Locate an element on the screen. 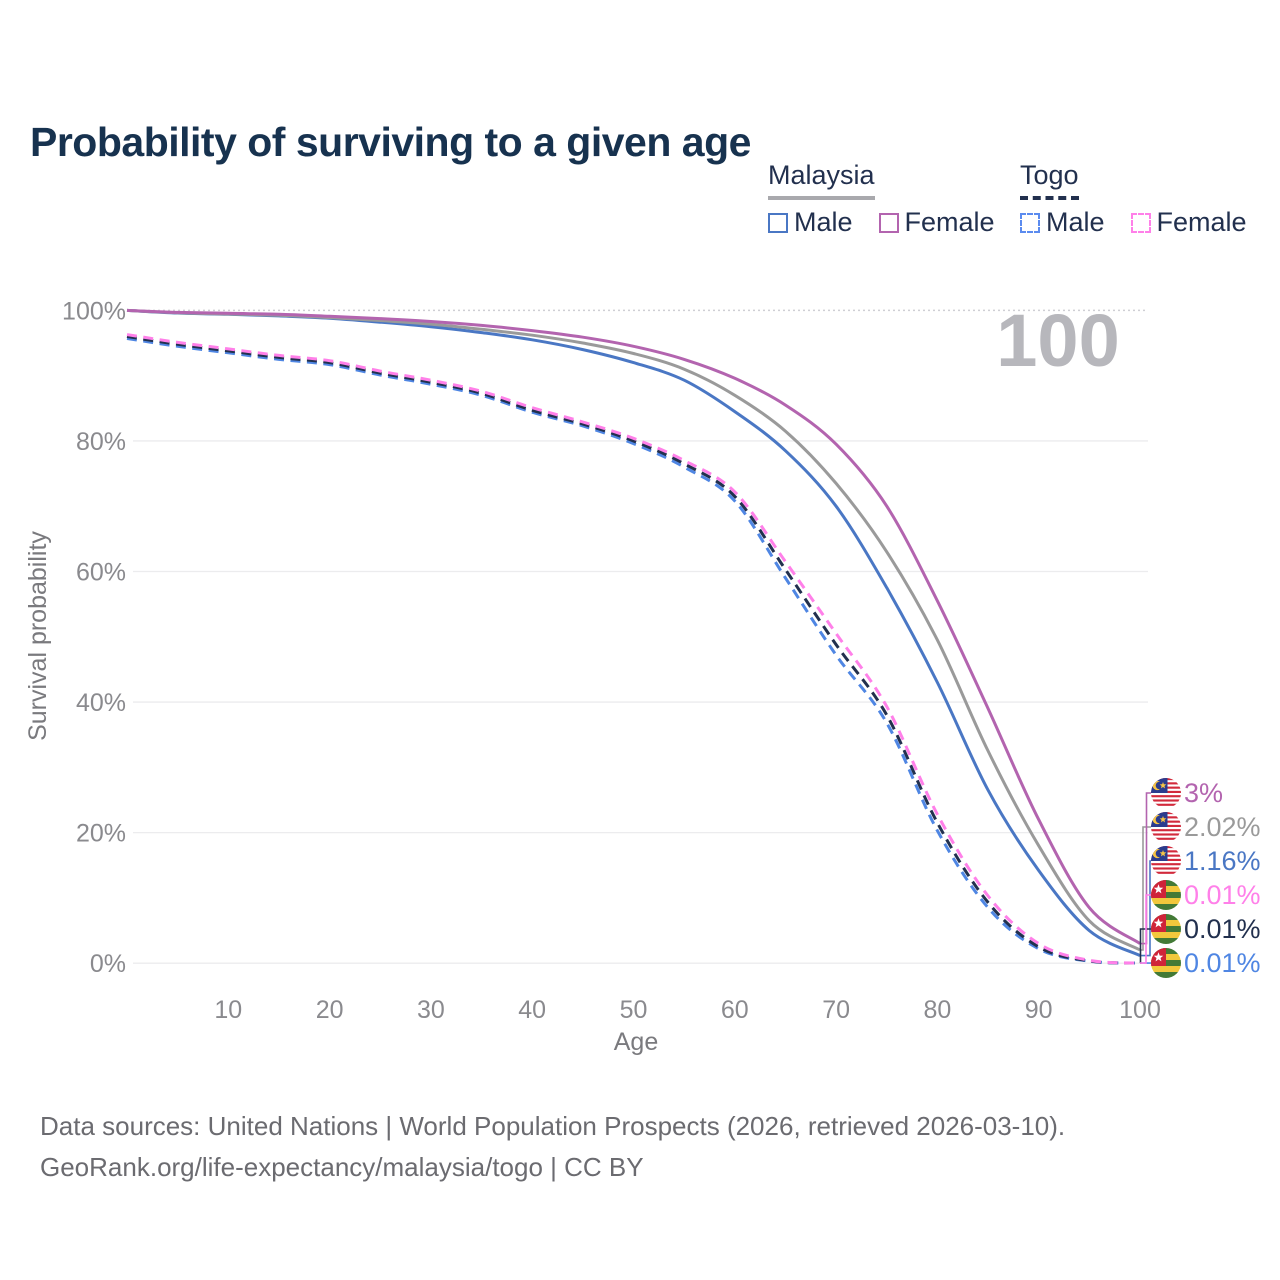 This screenshot has height=1280, width=1280. legend-heading-malaysia: Malaysia is located at coordinates (821, 180).